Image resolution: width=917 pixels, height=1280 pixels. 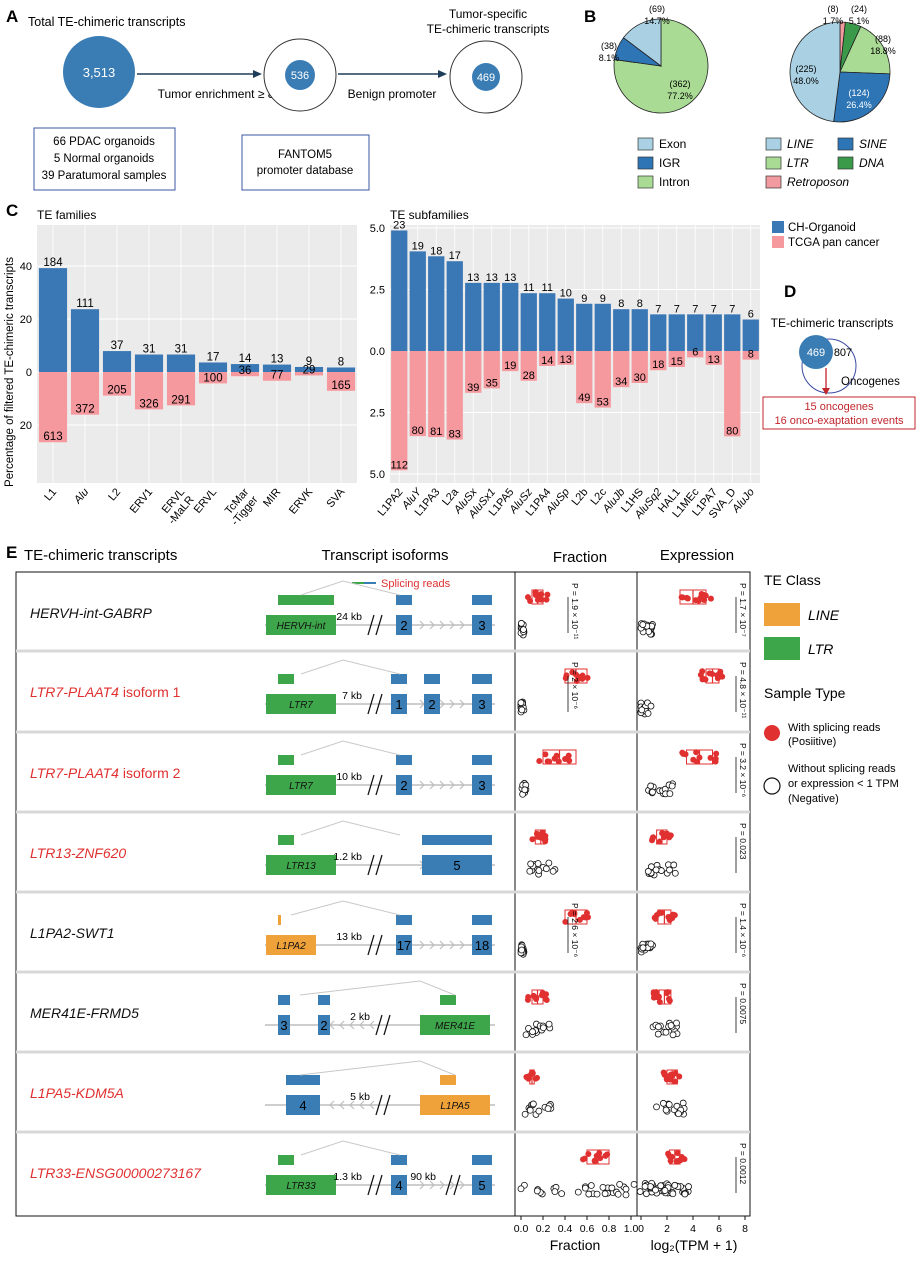 I want to click on bar-label-tcga: 36, so click(x=245, y=371).